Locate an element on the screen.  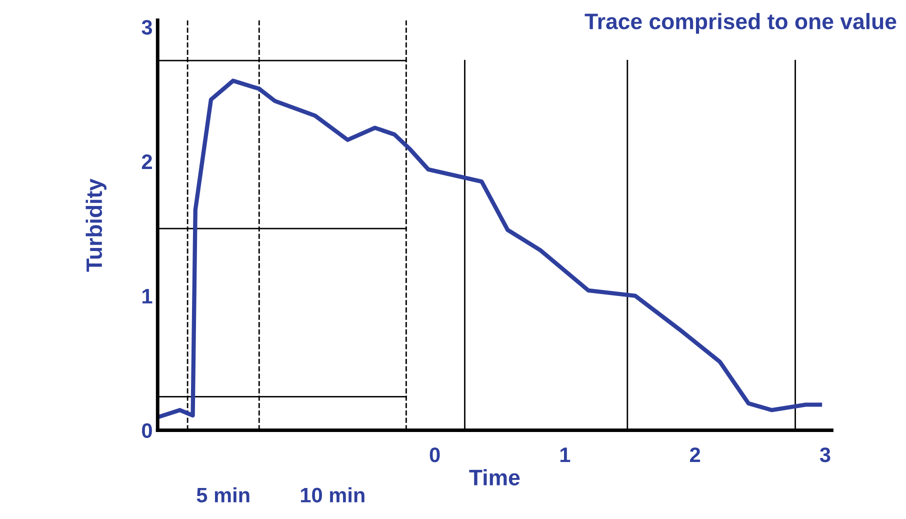
text: 5 min is located at coordinates (223, 495).